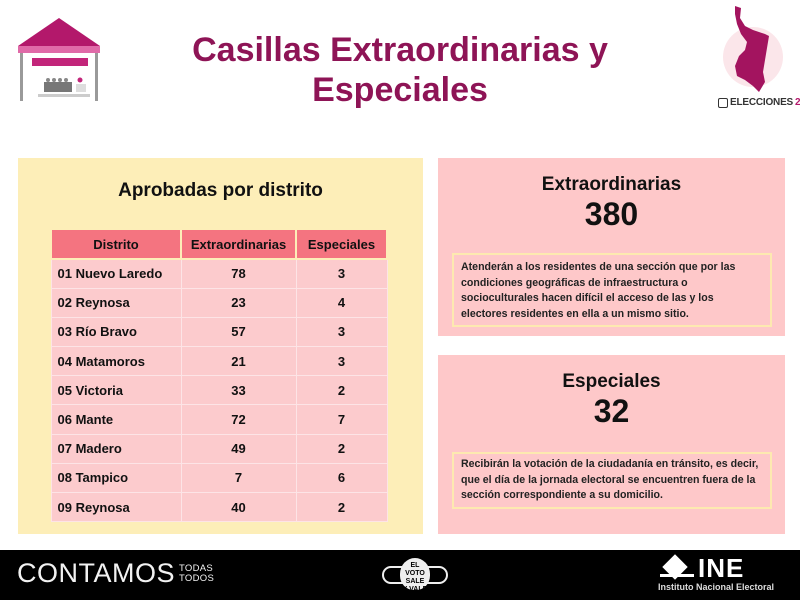 The height and width of the screenshot is (600, 800). What do you see at coordinates (116, 273) in the screenshot?
I see `district-name: 01 Nuevo Laredo` at bounding box center [116, 273].